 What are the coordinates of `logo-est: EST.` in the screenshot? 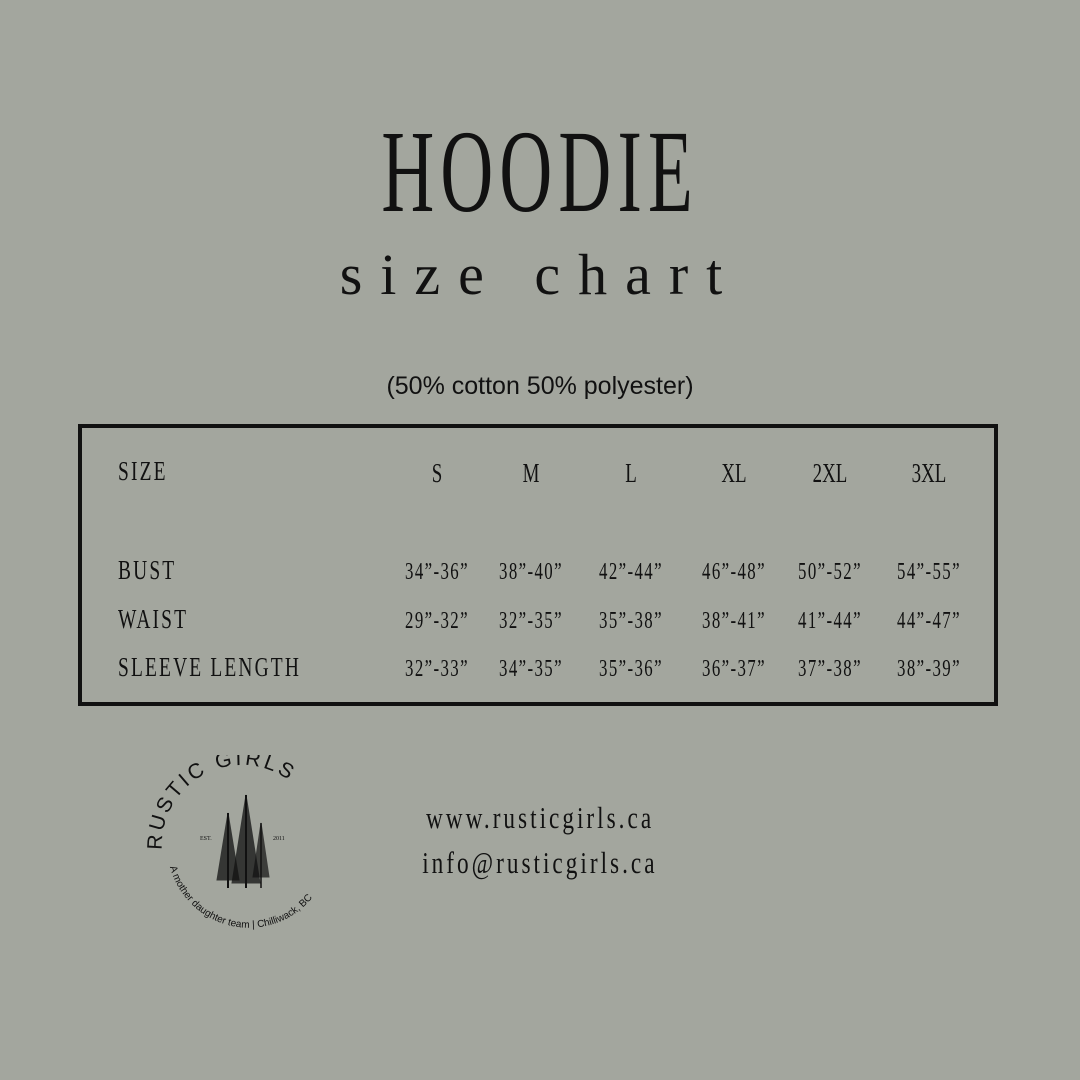 It's located at (206, 839).